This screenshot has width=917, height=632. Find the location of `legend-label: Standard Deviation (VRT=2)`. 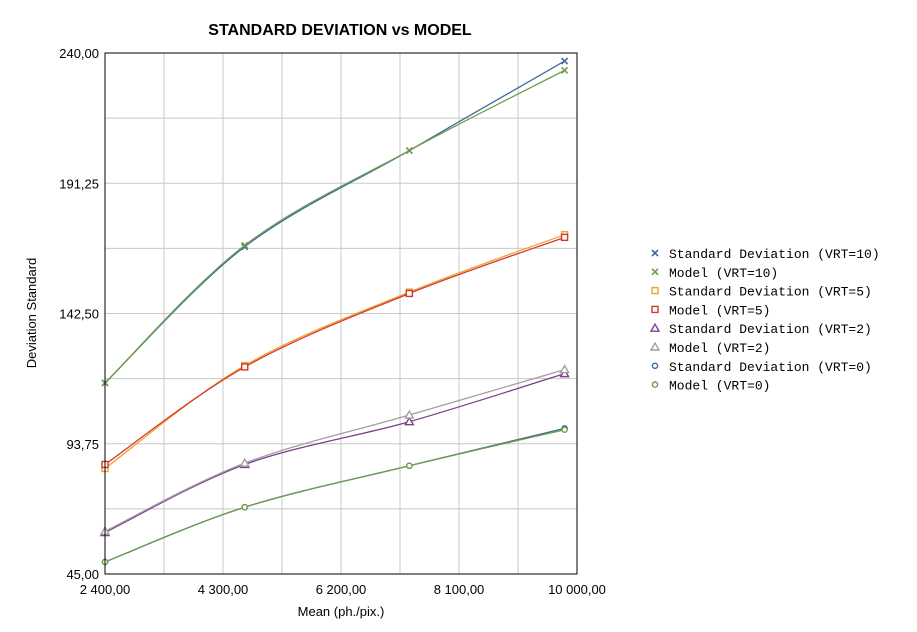

legend-label: Standard Deviation (VRT=2) is located at coordinates (770, 329).